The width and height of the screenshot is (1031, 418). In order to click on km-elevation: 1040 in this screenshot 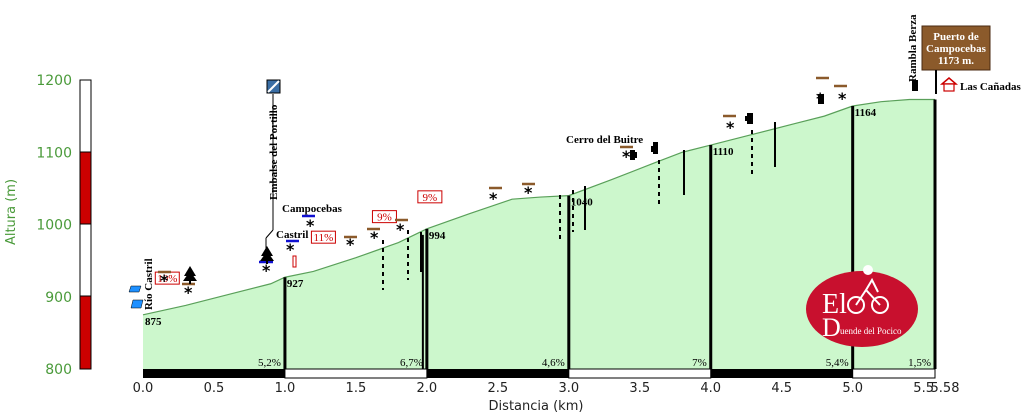, I will do `click(582, 203)`.